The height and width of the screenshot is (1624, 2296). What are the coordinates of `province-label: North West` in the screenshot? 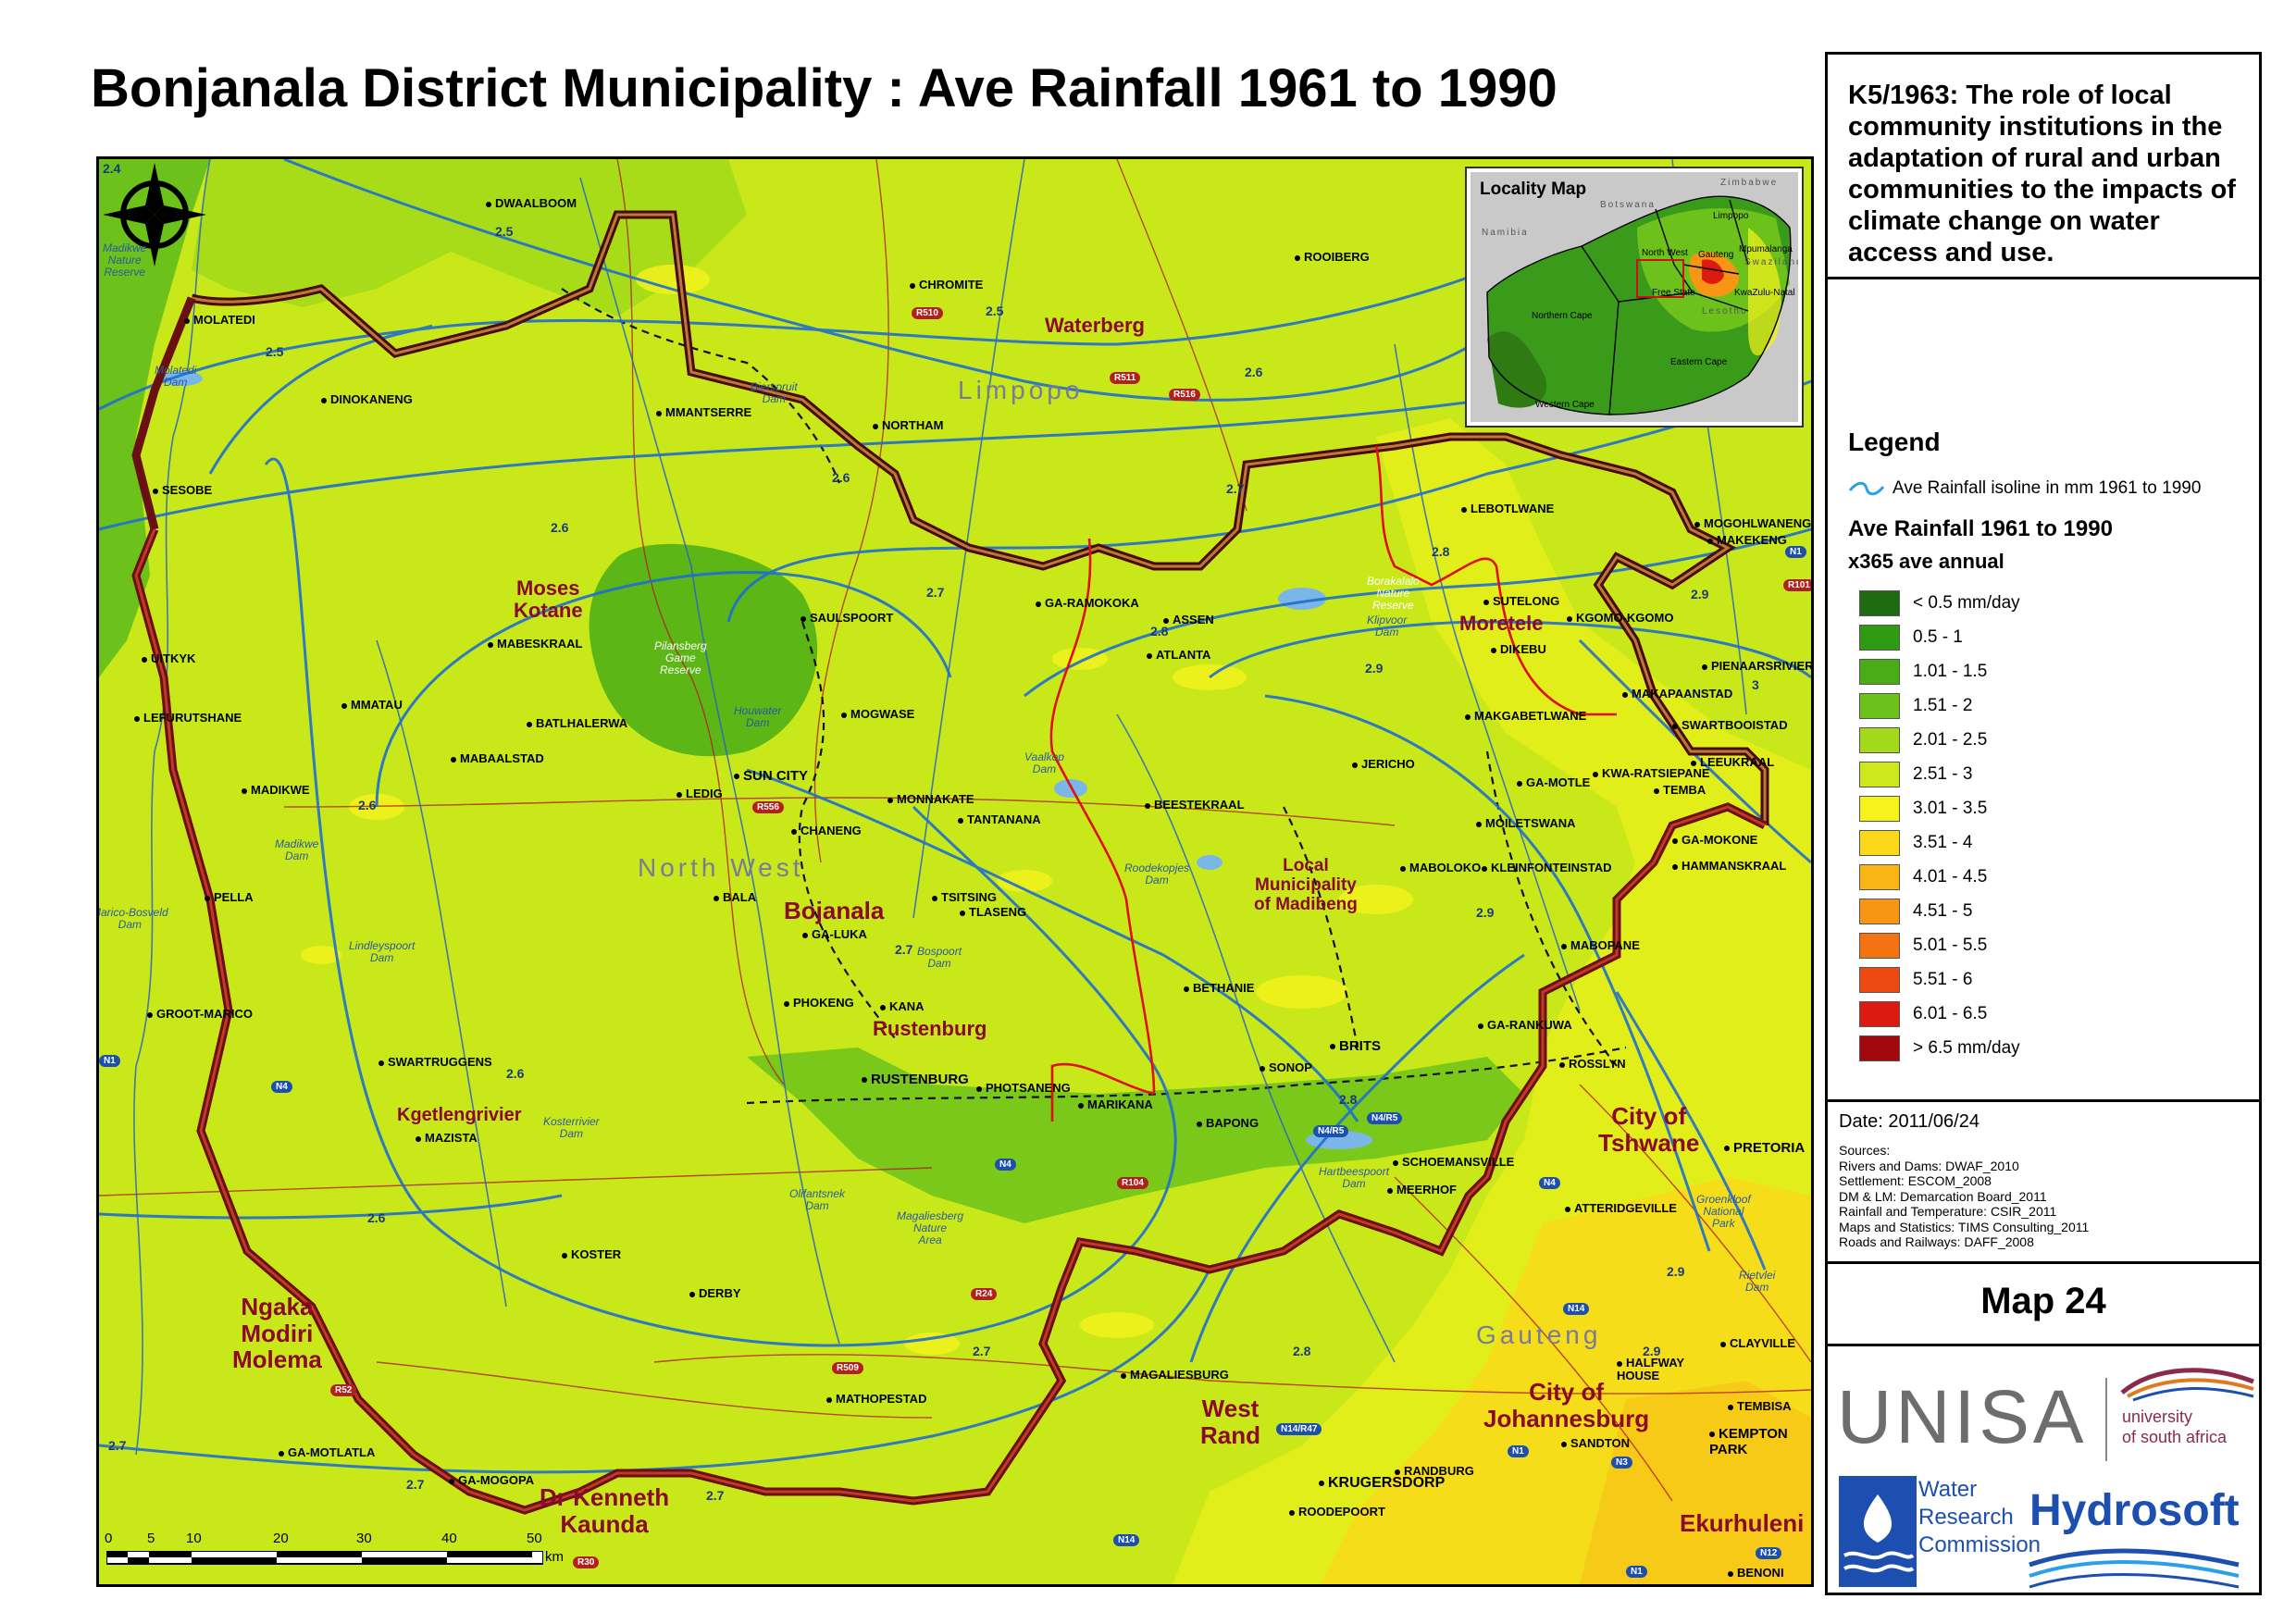 It's located at (721, 867).